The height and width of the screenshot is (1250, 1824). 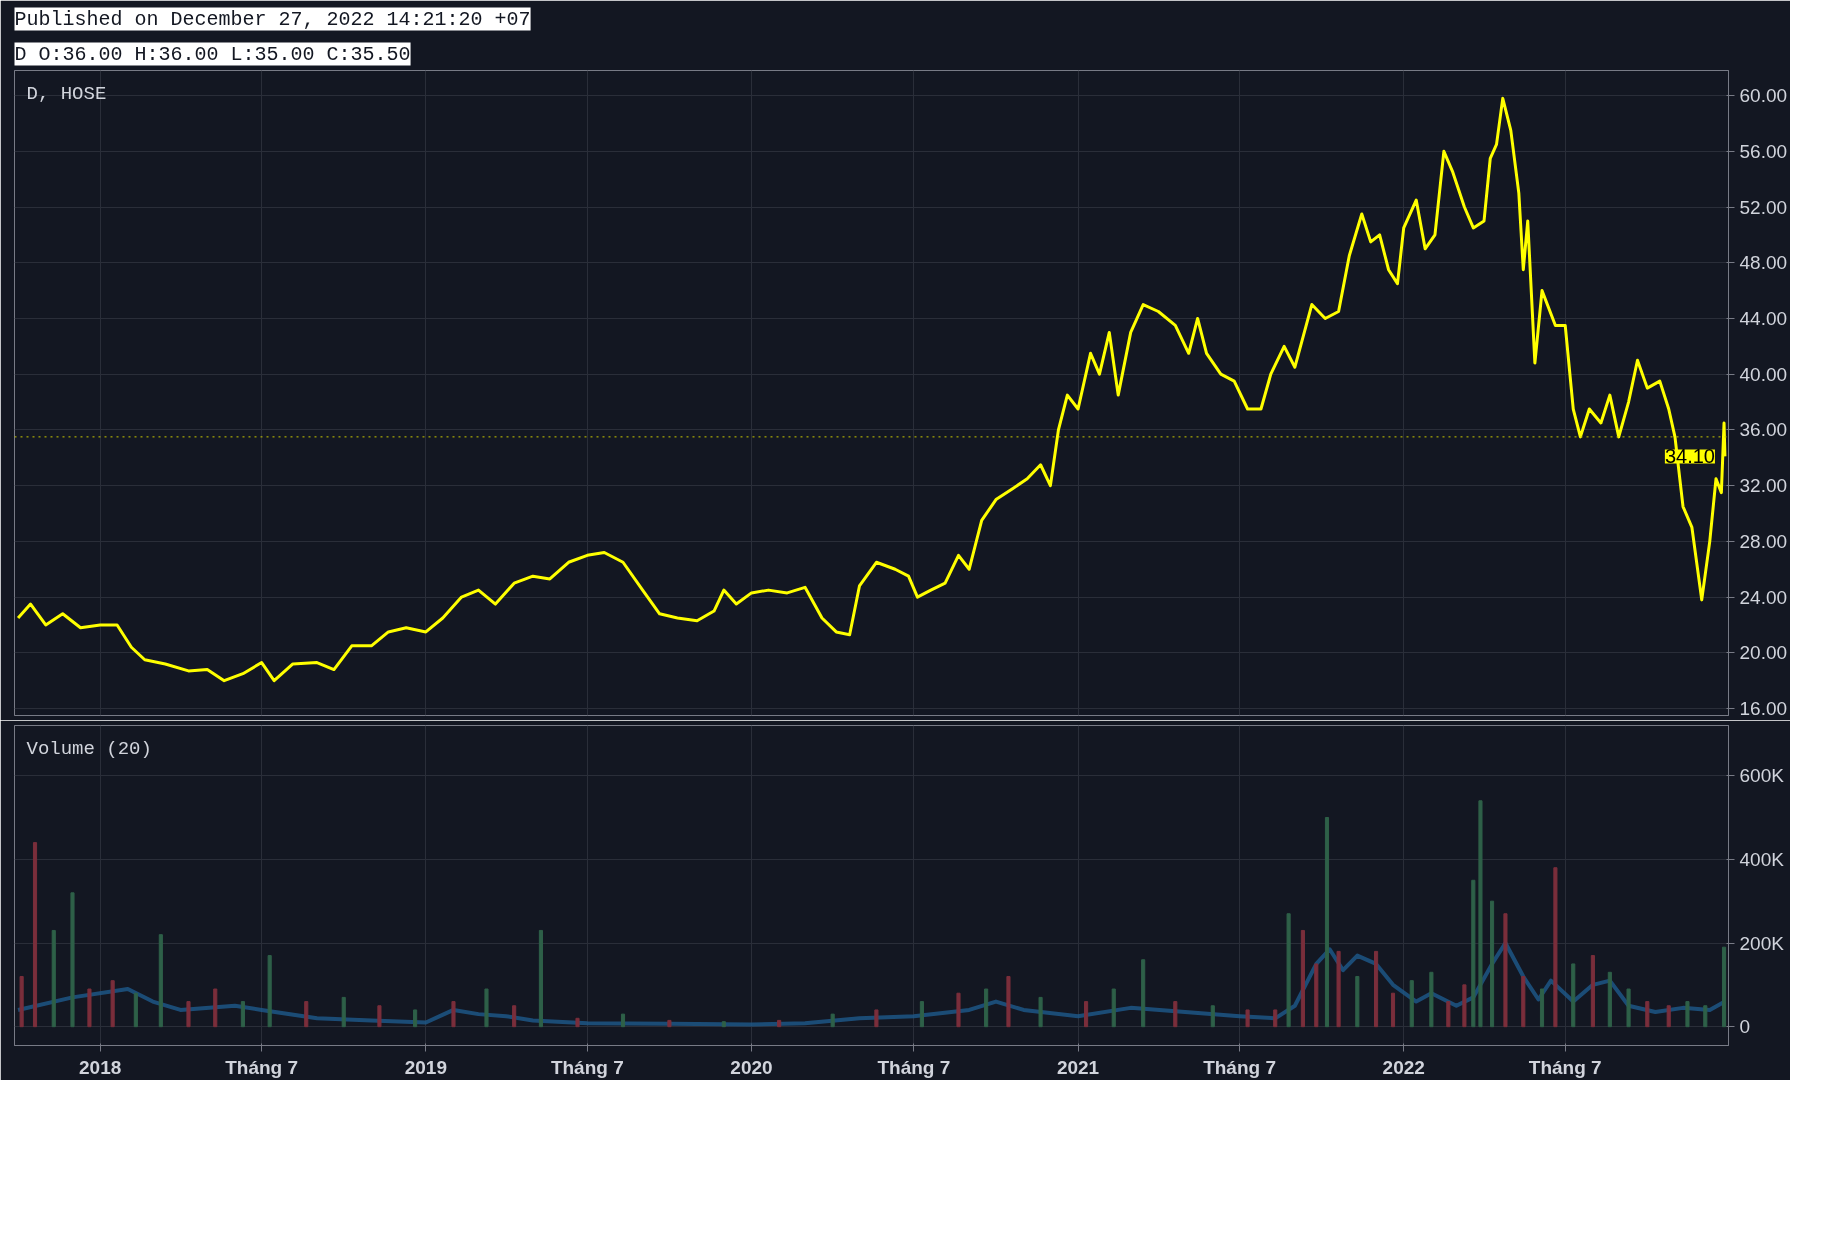 What do you see at coordinates (1763, 541) in the screenshot?
I see `y-tick-label: 28.00` at bounding box center [1763, 541].